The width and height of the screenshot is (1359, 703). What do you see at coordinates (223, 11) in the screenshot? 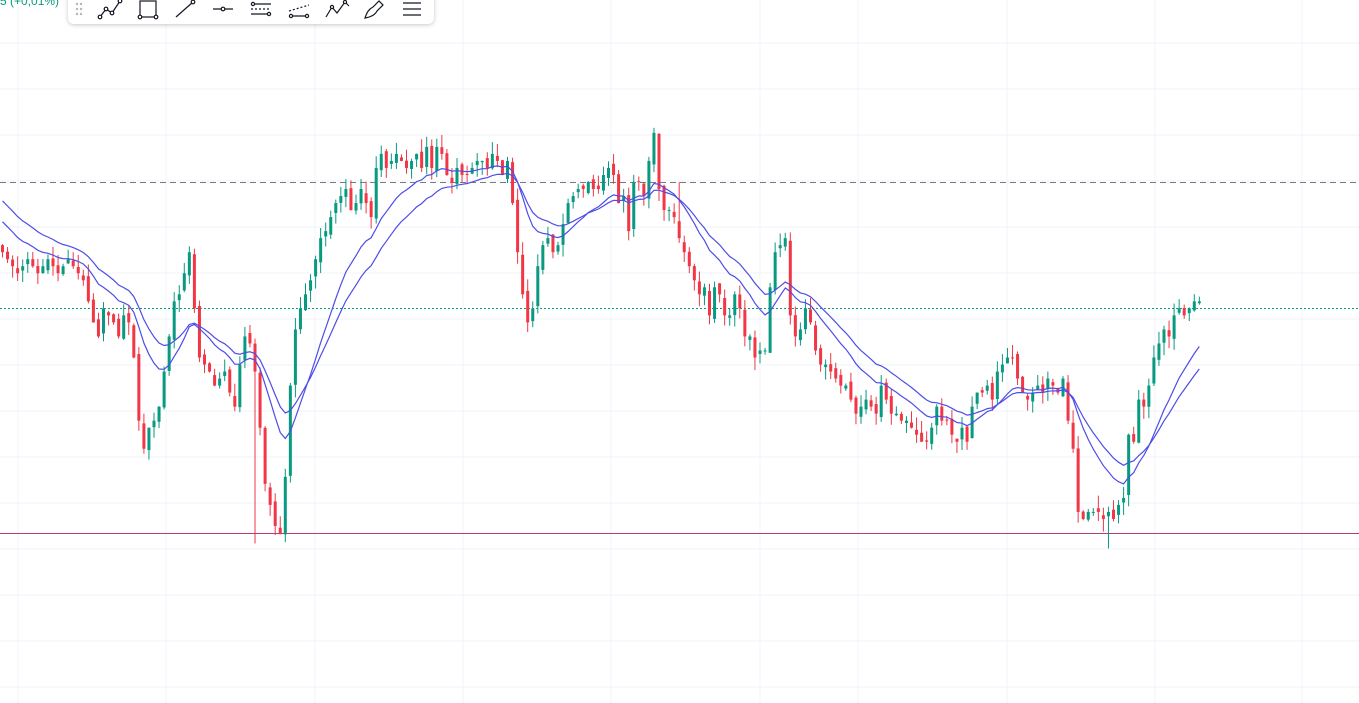
I see `horizontal-ray-tool-icon` at bounding box center [223, 11].